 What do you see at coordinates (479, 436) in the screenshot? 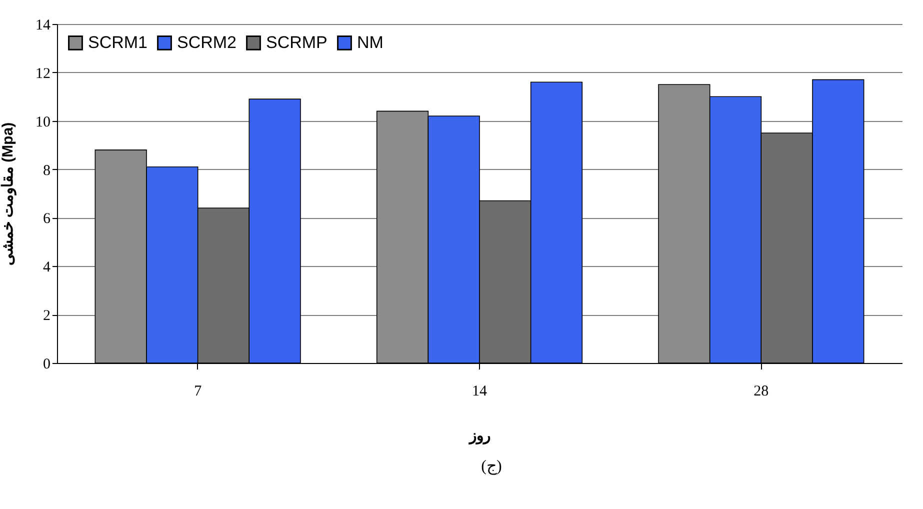
I see `x-axis-title: روز` at bounding box center [479, 436].